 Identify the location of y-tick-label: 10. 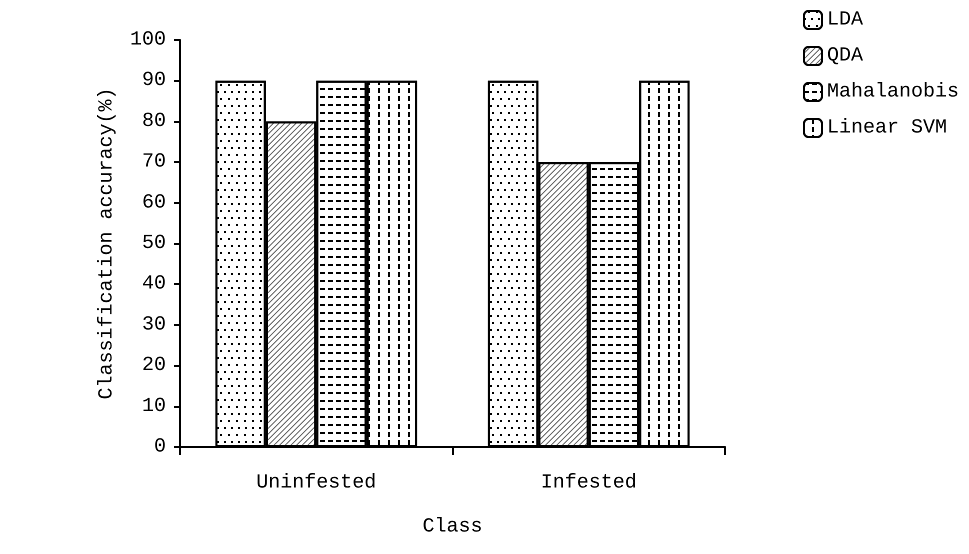
(154, 406).